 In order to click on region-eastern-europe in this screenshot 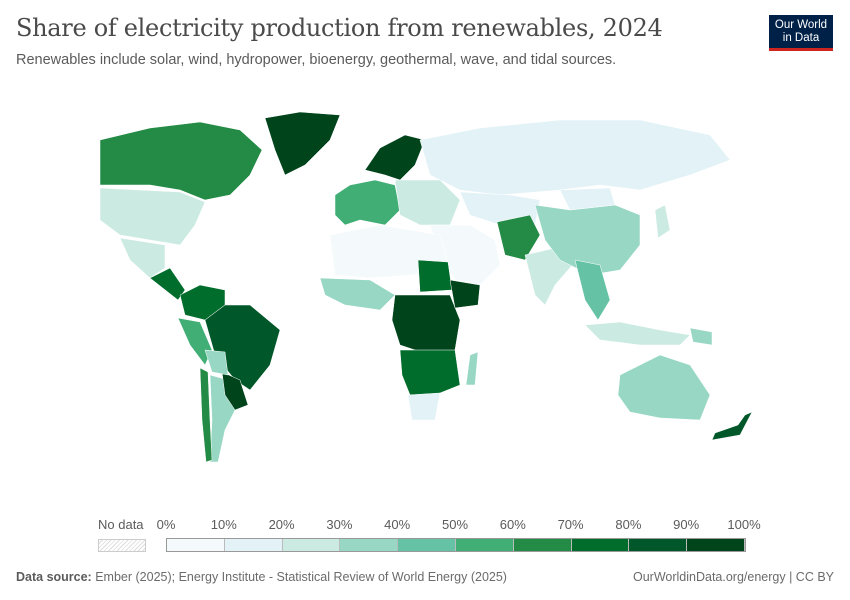, I will do `click(427, 202)`.